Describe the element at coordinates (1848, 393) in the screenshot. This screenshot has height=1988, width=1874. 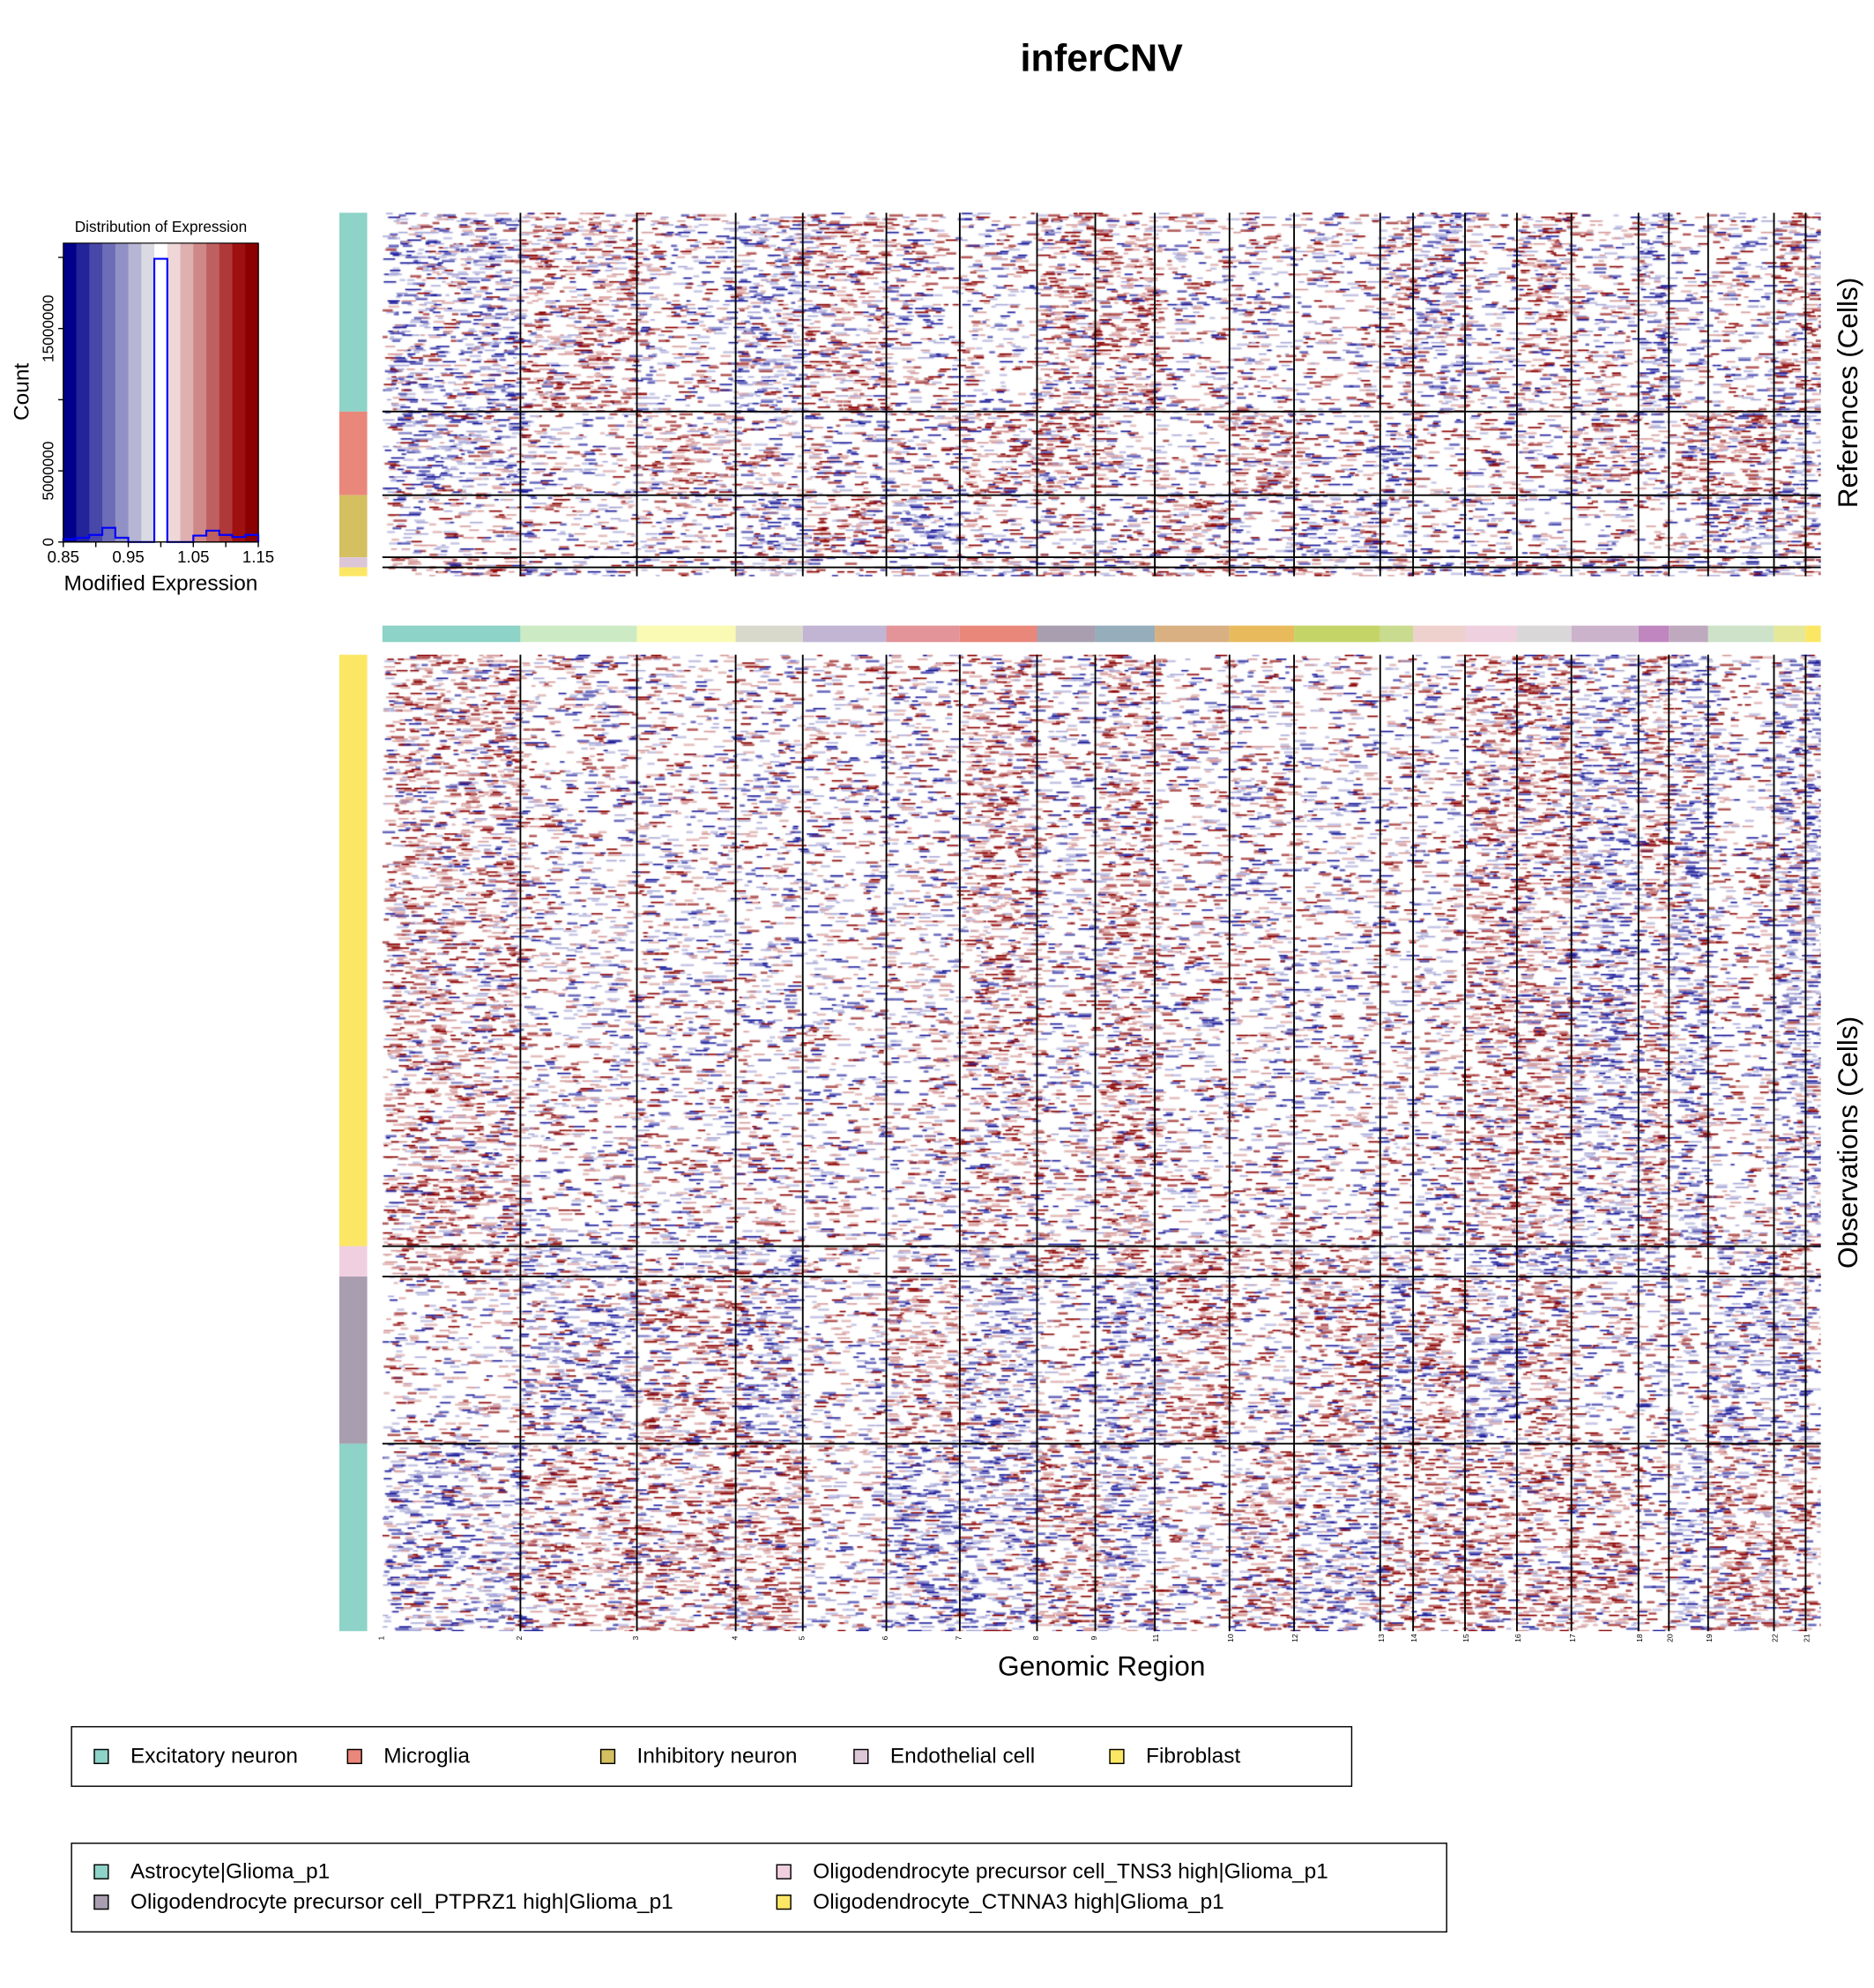
I see `references-axis-label: References (Cells)` at that location.